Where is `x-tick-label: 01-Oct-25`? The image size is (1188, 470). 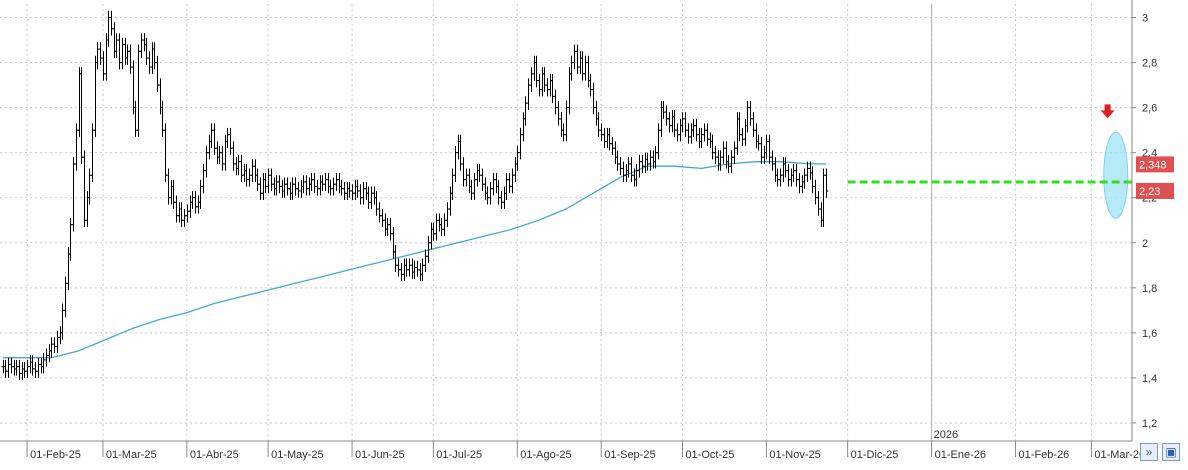 x-tick-label: 01-Oct-25 is located at coordinates (709, 455).